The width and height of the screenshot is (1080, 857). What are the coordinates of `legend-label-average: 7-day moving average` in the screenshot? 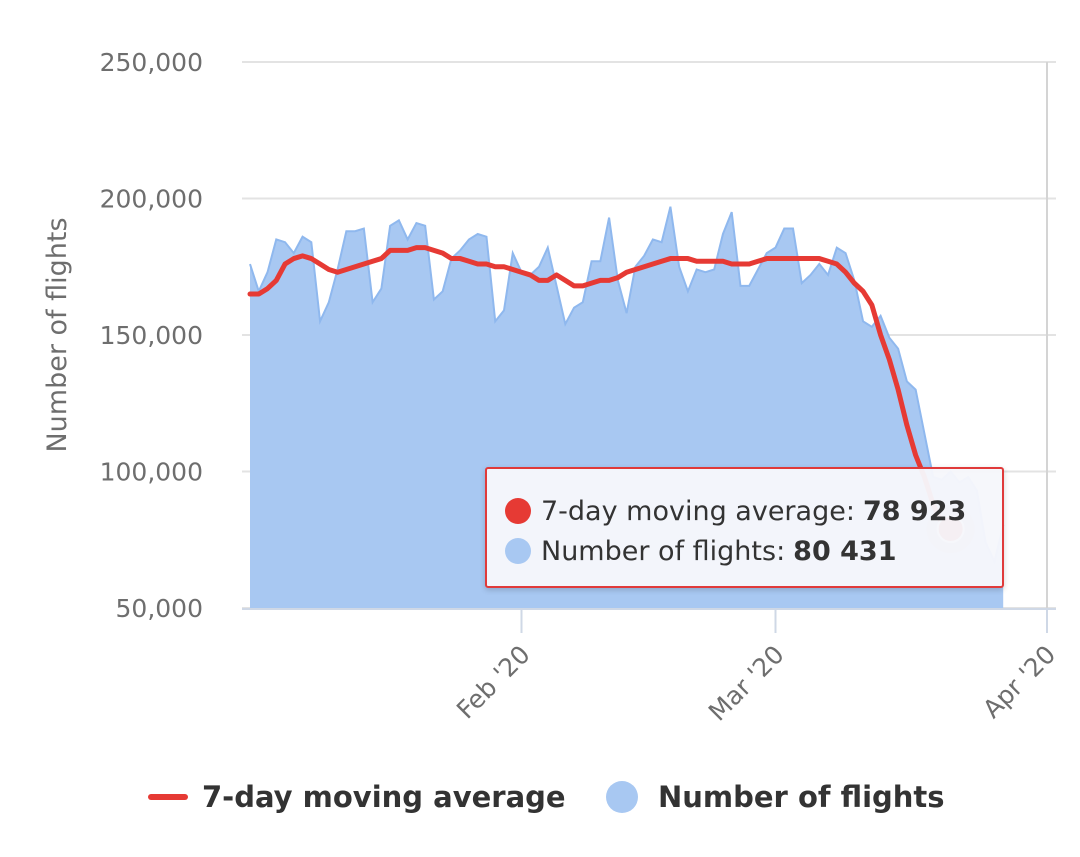 It's located at (384, 797).